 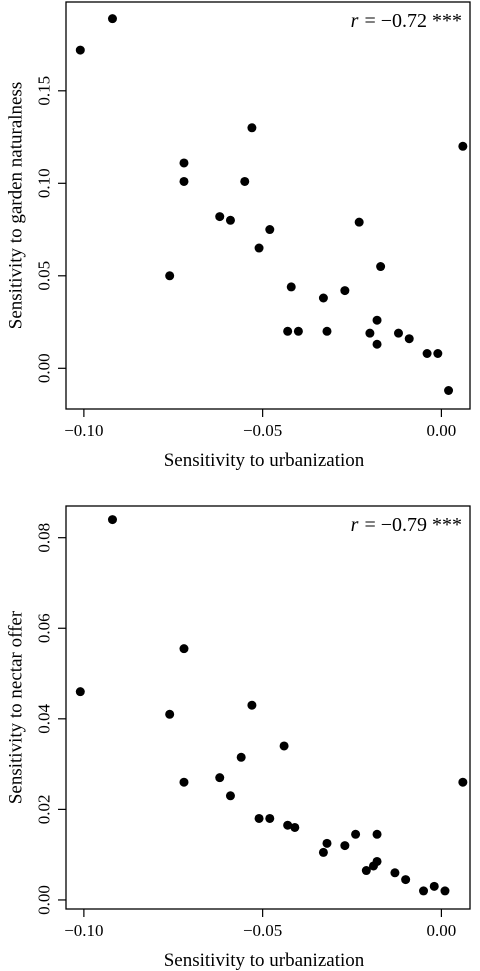 I want to click on y-tick-label: 0.04, so click(x=44, y=718).